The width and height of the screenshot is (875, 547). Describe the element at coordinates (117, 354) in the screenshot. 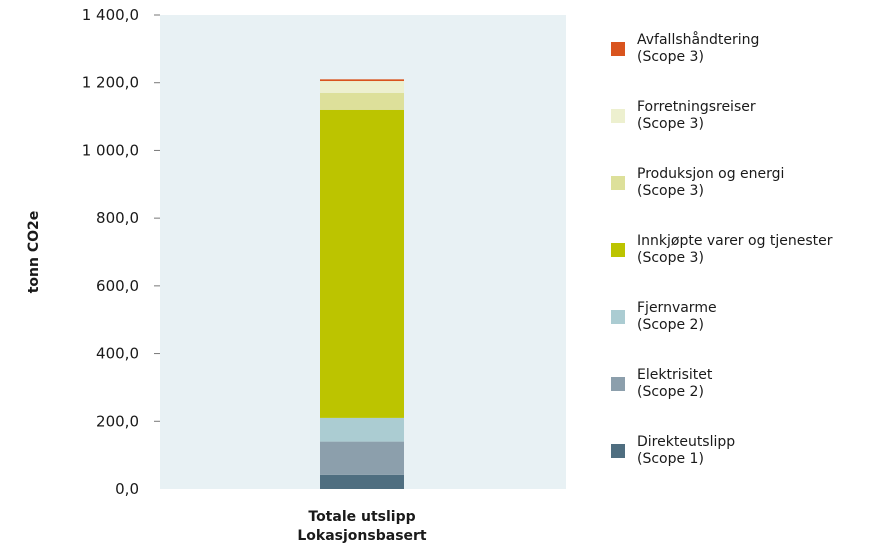

I see `y-tick-label: 400,0` at that location.